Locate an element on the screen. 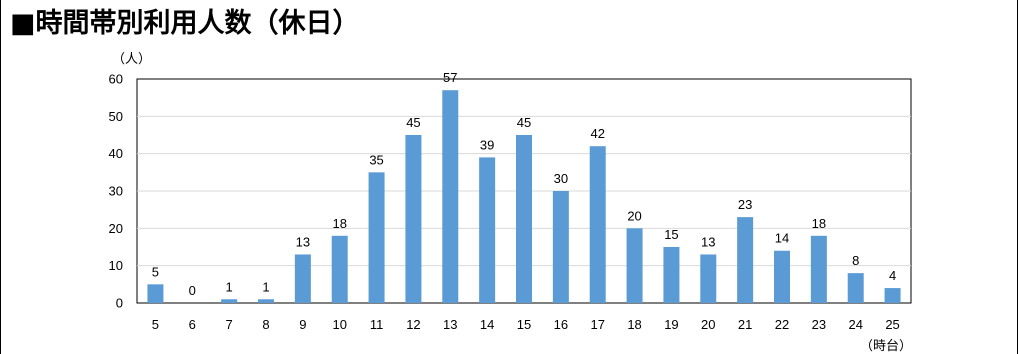  x-tick-label: 8 is located at coordinates (265, 324).